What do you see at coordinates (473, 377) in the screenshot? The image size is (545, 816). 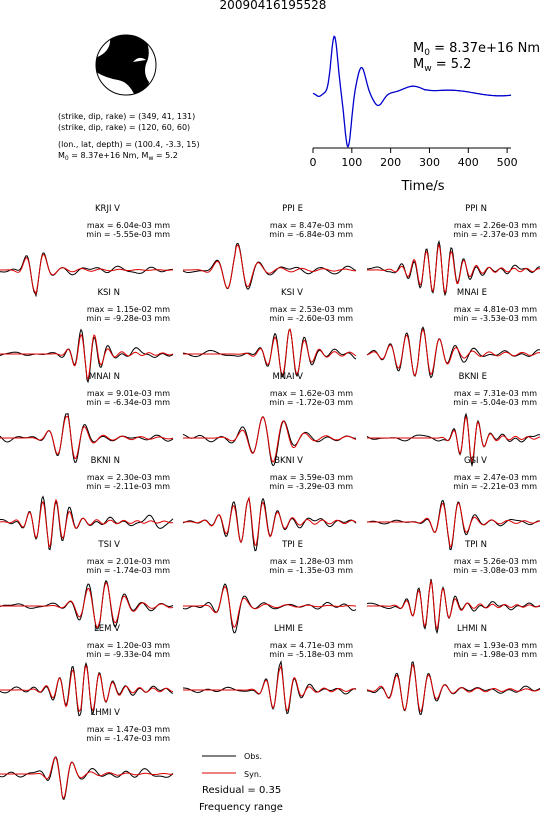 I see `station-label: BKNI E` at bounding box center [473, 377].